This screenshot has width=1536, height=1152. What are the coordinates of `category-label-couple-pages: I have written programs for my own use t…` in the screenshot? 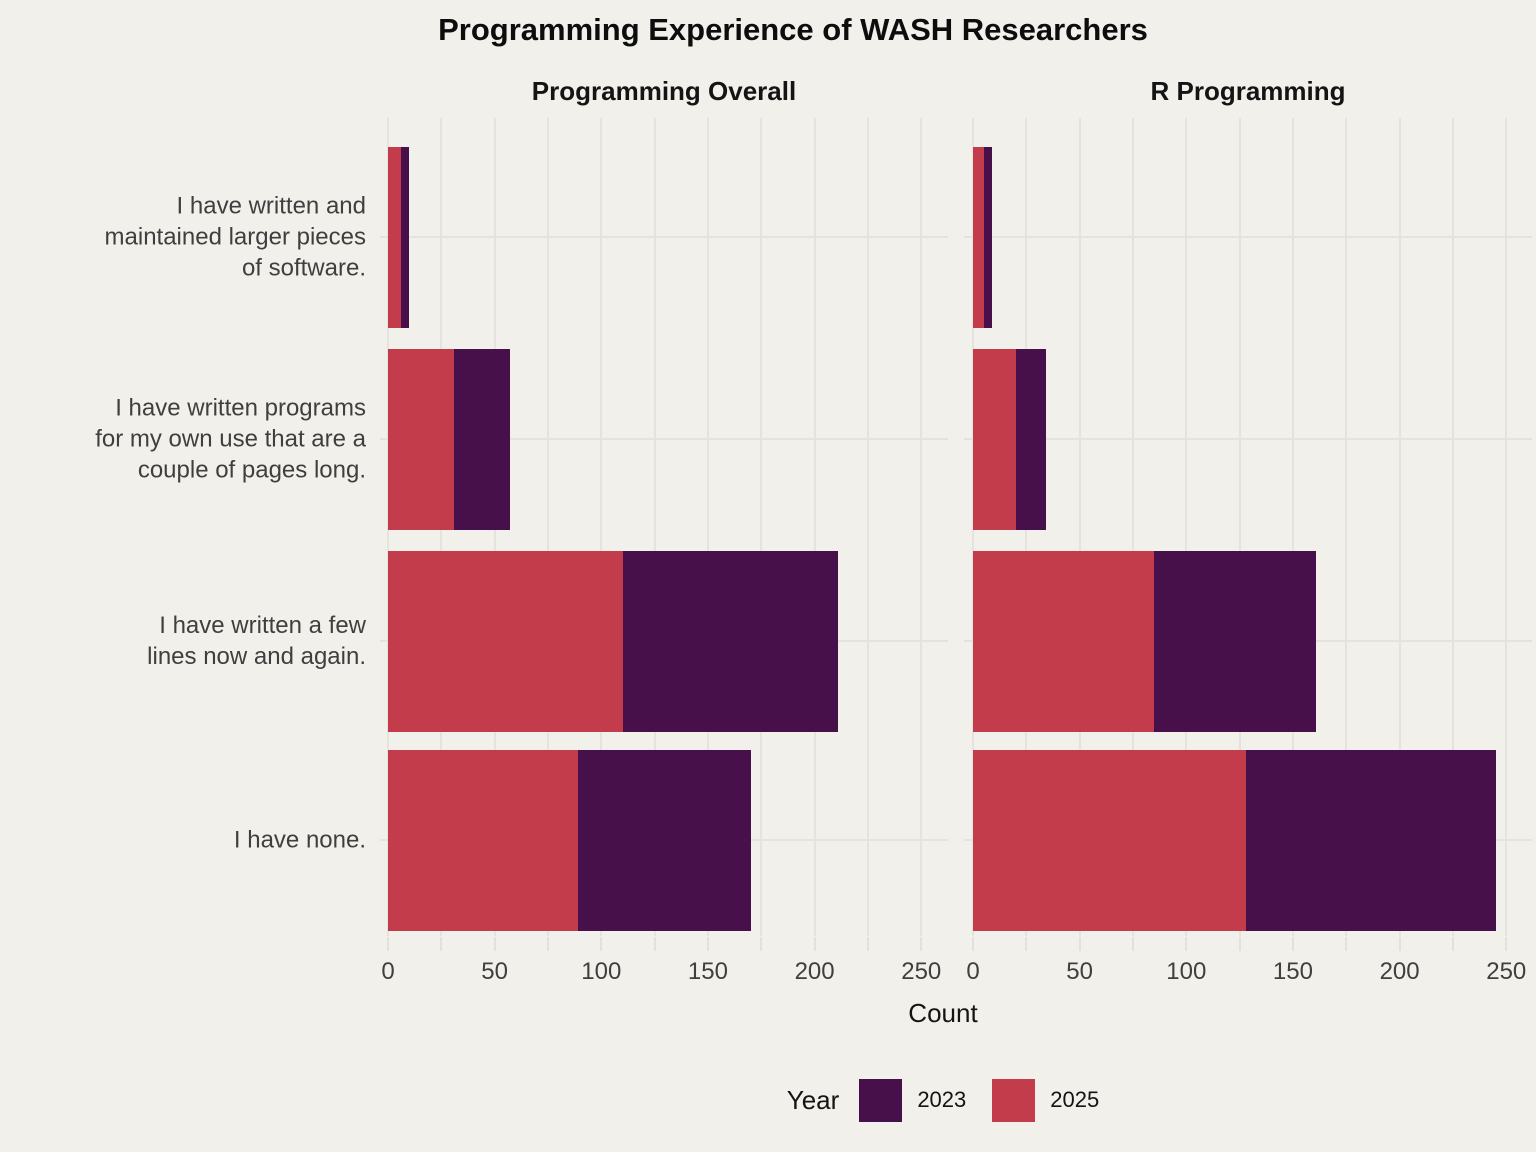 It's located at (230, 439).